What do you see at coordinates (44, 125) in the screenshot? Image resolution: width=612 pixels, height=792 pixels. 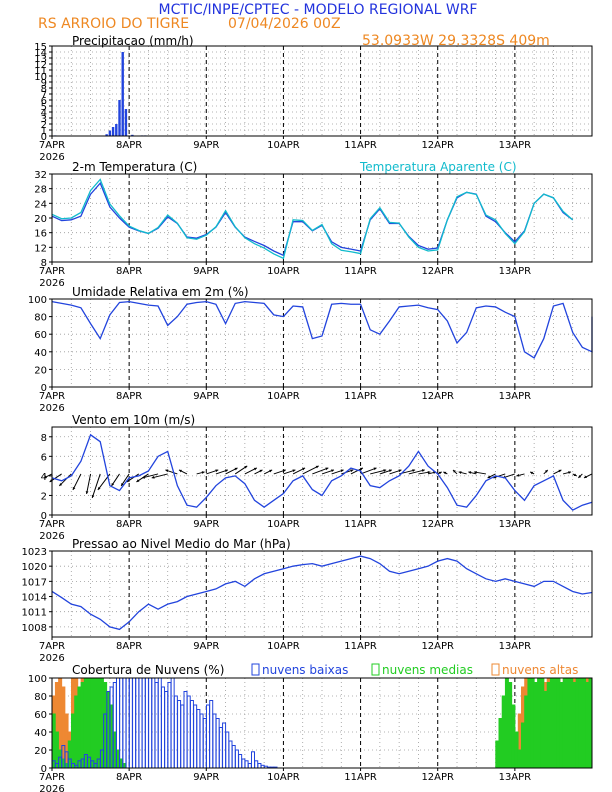 I see `y-tick-label: 2` at bounding box center [44, 125].